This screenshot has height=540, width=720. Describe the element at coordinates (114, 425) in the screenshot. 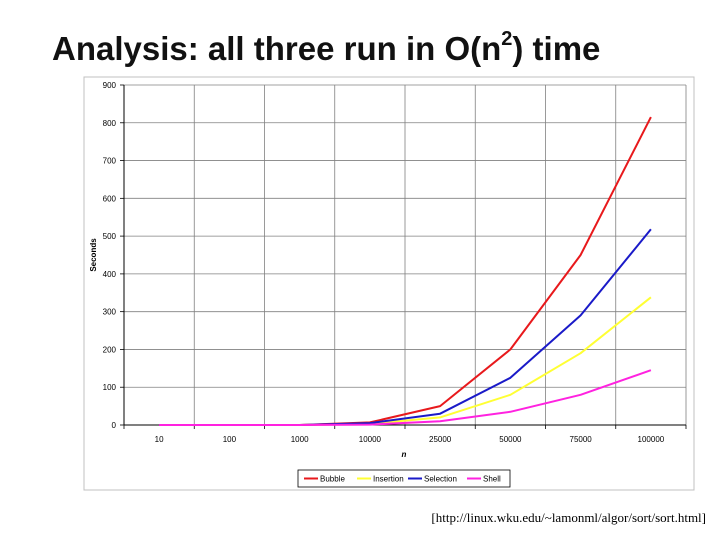

I see `y-tick-label: 0` at that location.